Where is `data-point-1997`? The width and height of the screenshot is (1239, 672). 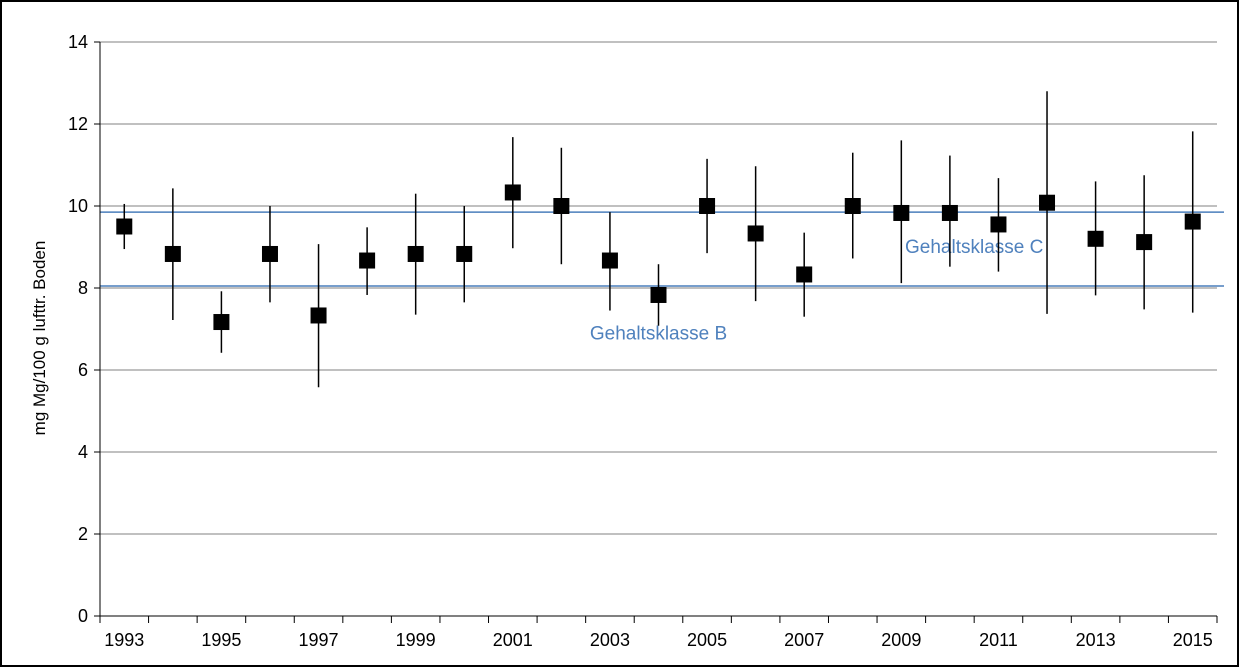
data-point-1997 is located at coordinates (318, 315).